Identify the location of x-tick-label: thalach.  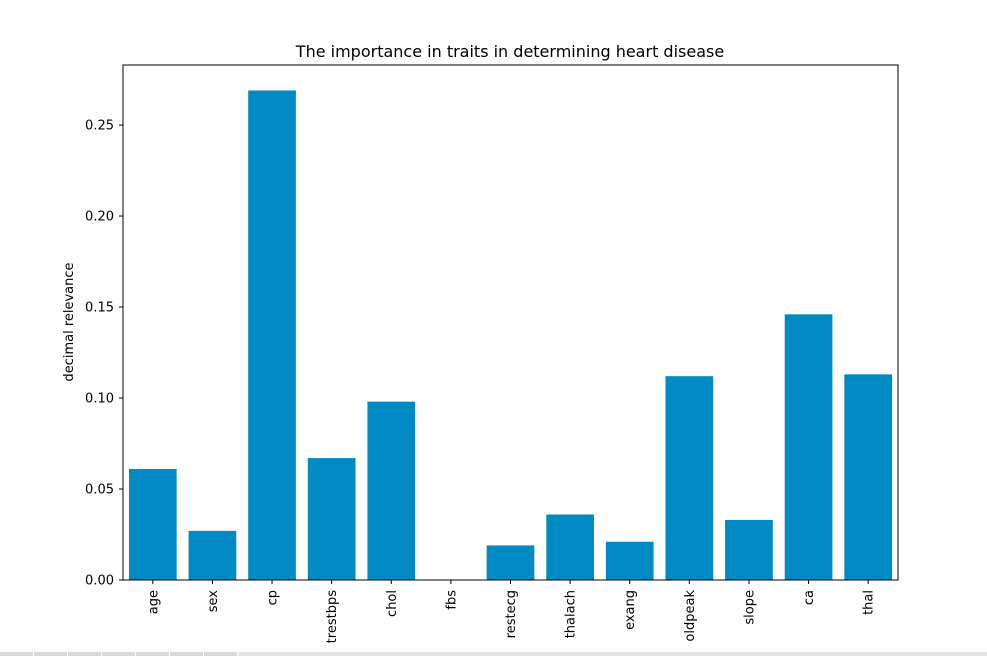
(571, 614).